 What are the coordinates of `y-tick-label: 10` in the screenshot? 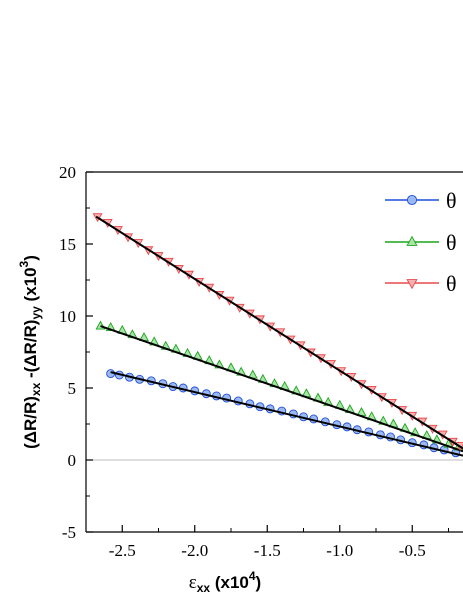 It's located at (67, 316).